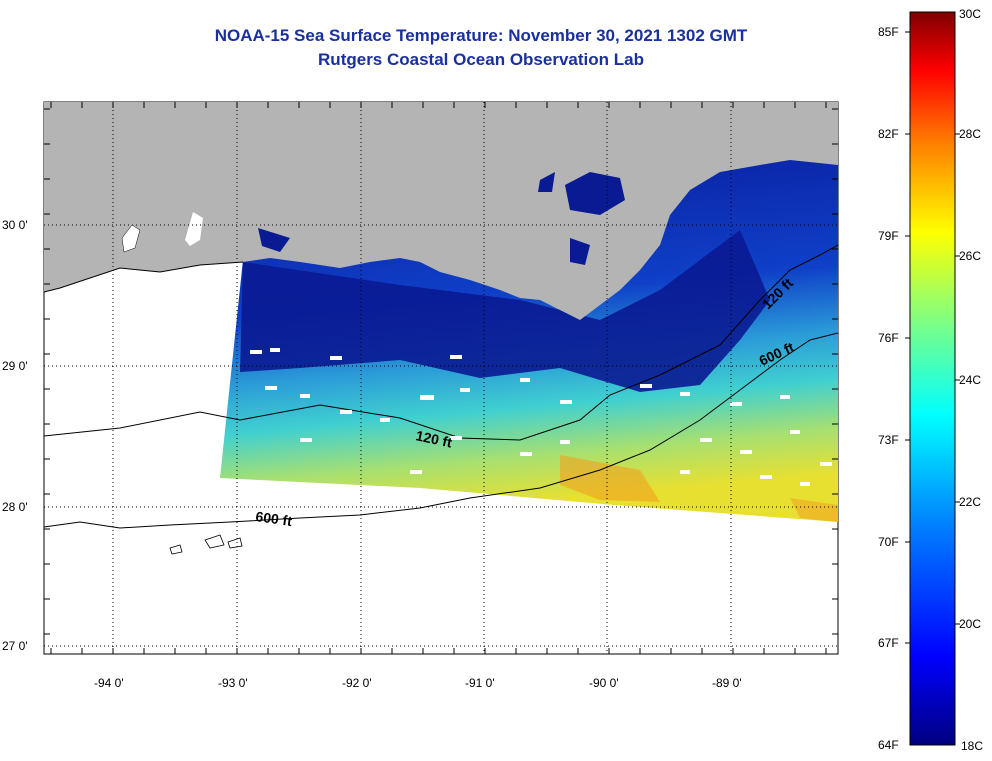 The image size is (992, 761). What do you see at coordinates (888, 440) in the screenshot?
I see `cb-f-73: 73F` at bounding box center [888, 440].